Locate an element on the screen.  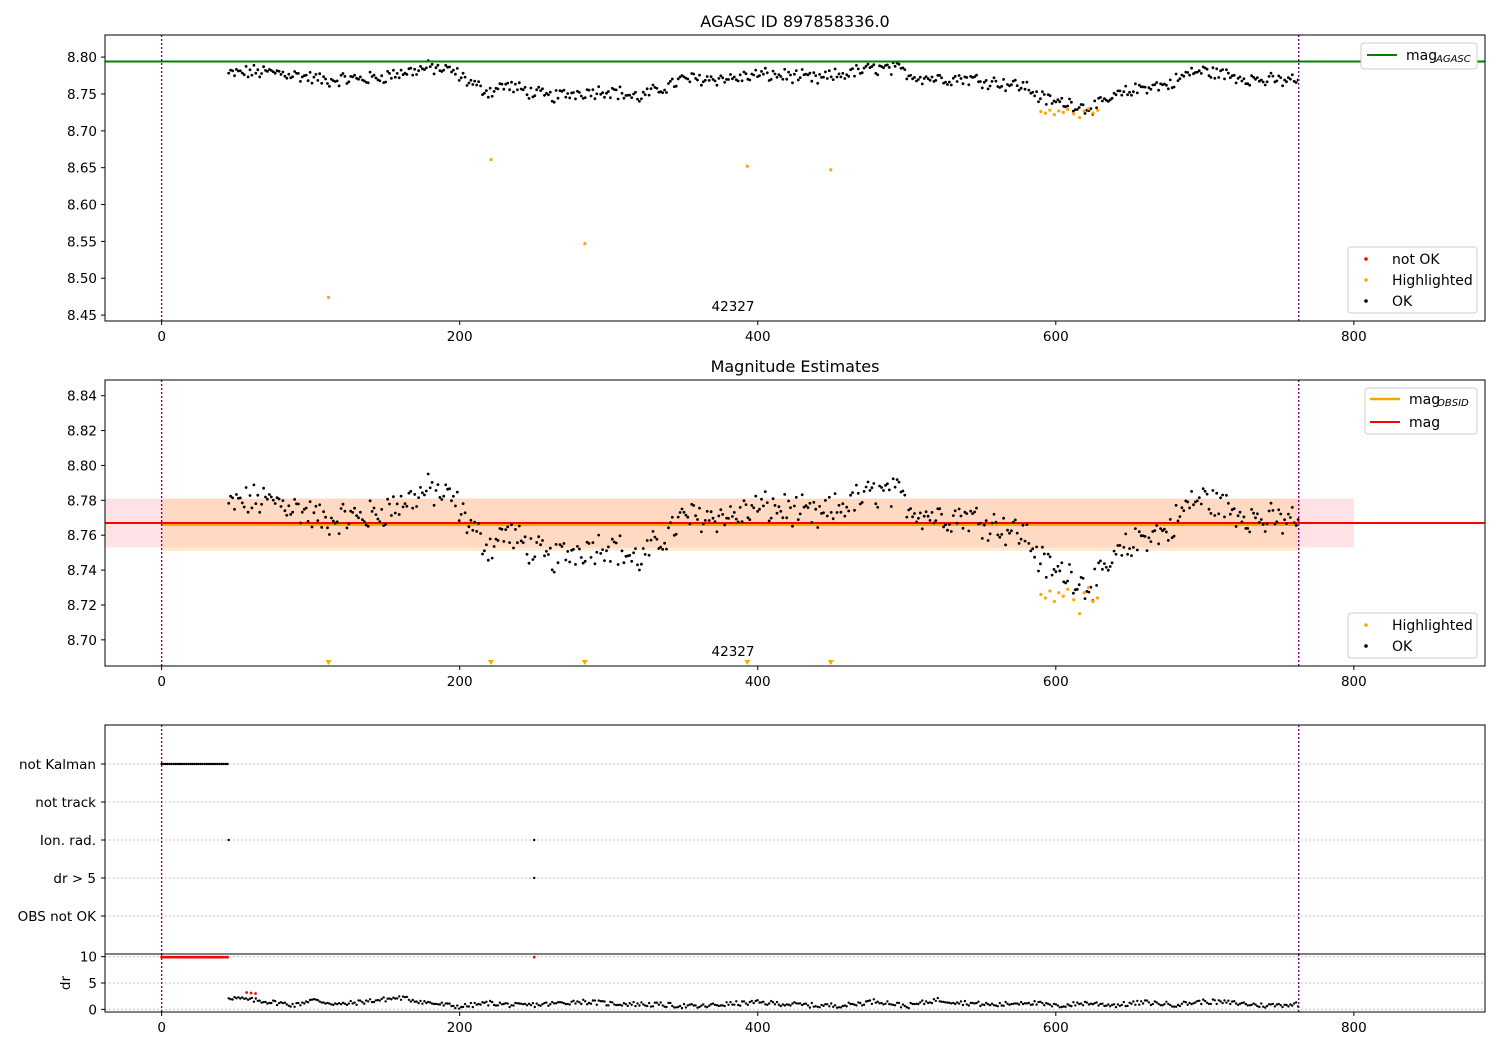
legend-marker-ok is located at coordinates (1366, 301).